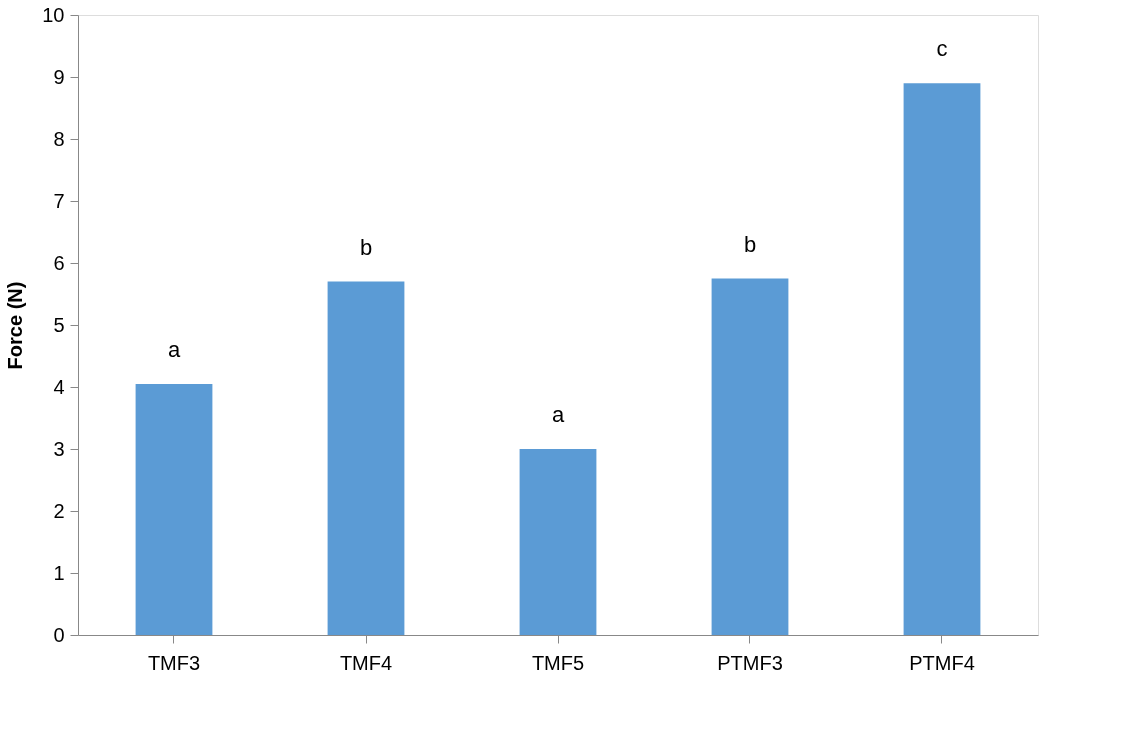  What do you see at coordinates (59, 138) in the screenshot?
I see `y-tick-label: 8` at bounding box center [59, 138].